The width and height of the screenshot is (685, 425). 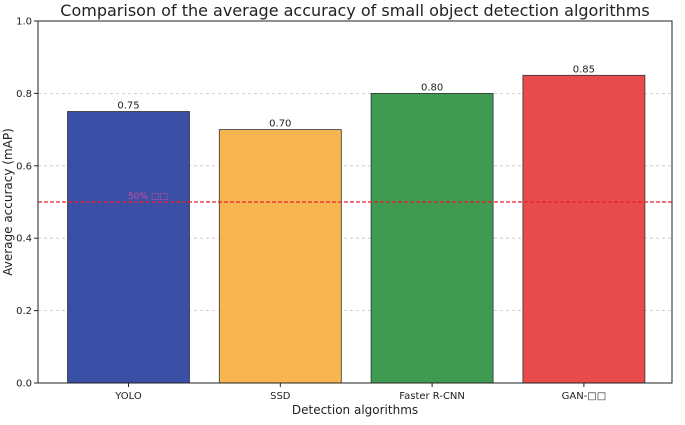 What do you see at coordinates (360, 392) in the screenshot?
I see `x-axis-ticks: YOLO SSD Faster R-CNN GAN-□□` at bounding box center [360, 392].